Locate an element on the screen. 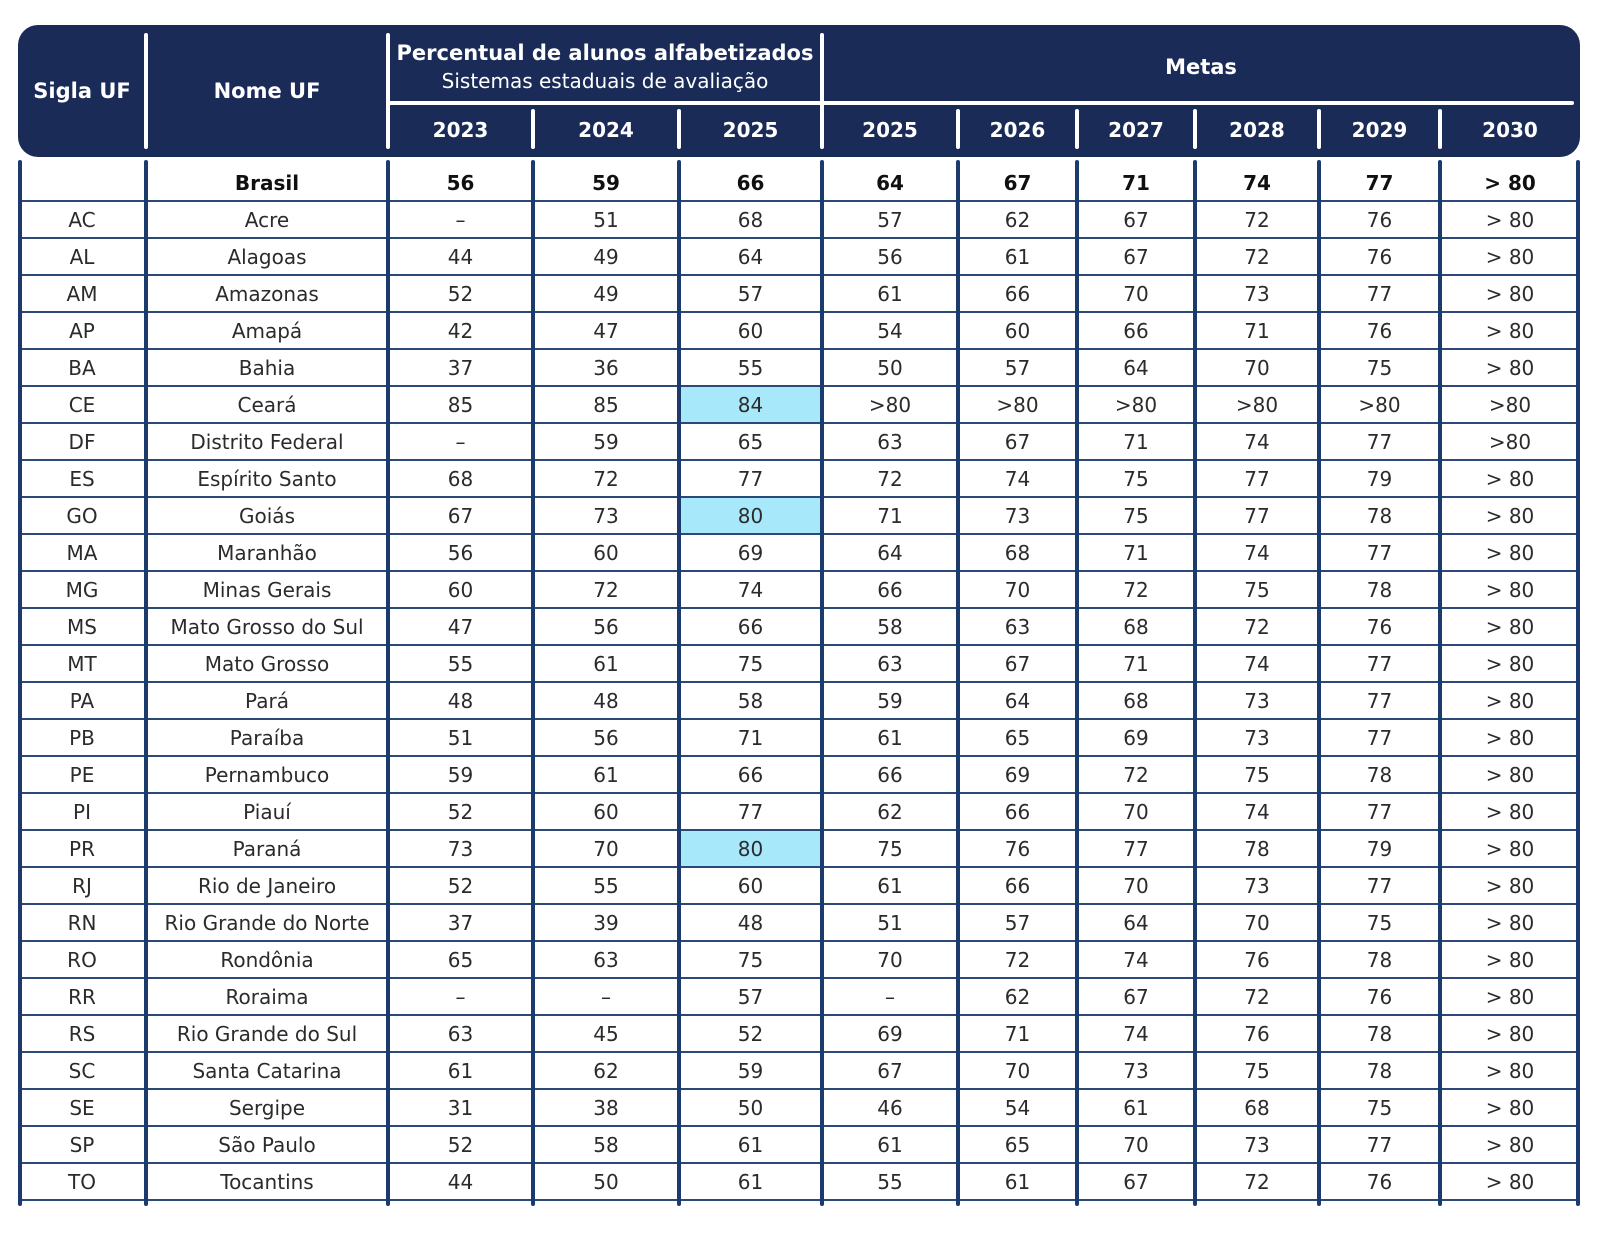 Image resolution: width=1600 pixels, height=1259 pixels. cell-value: 79 is located at coordinates (1379, 478).